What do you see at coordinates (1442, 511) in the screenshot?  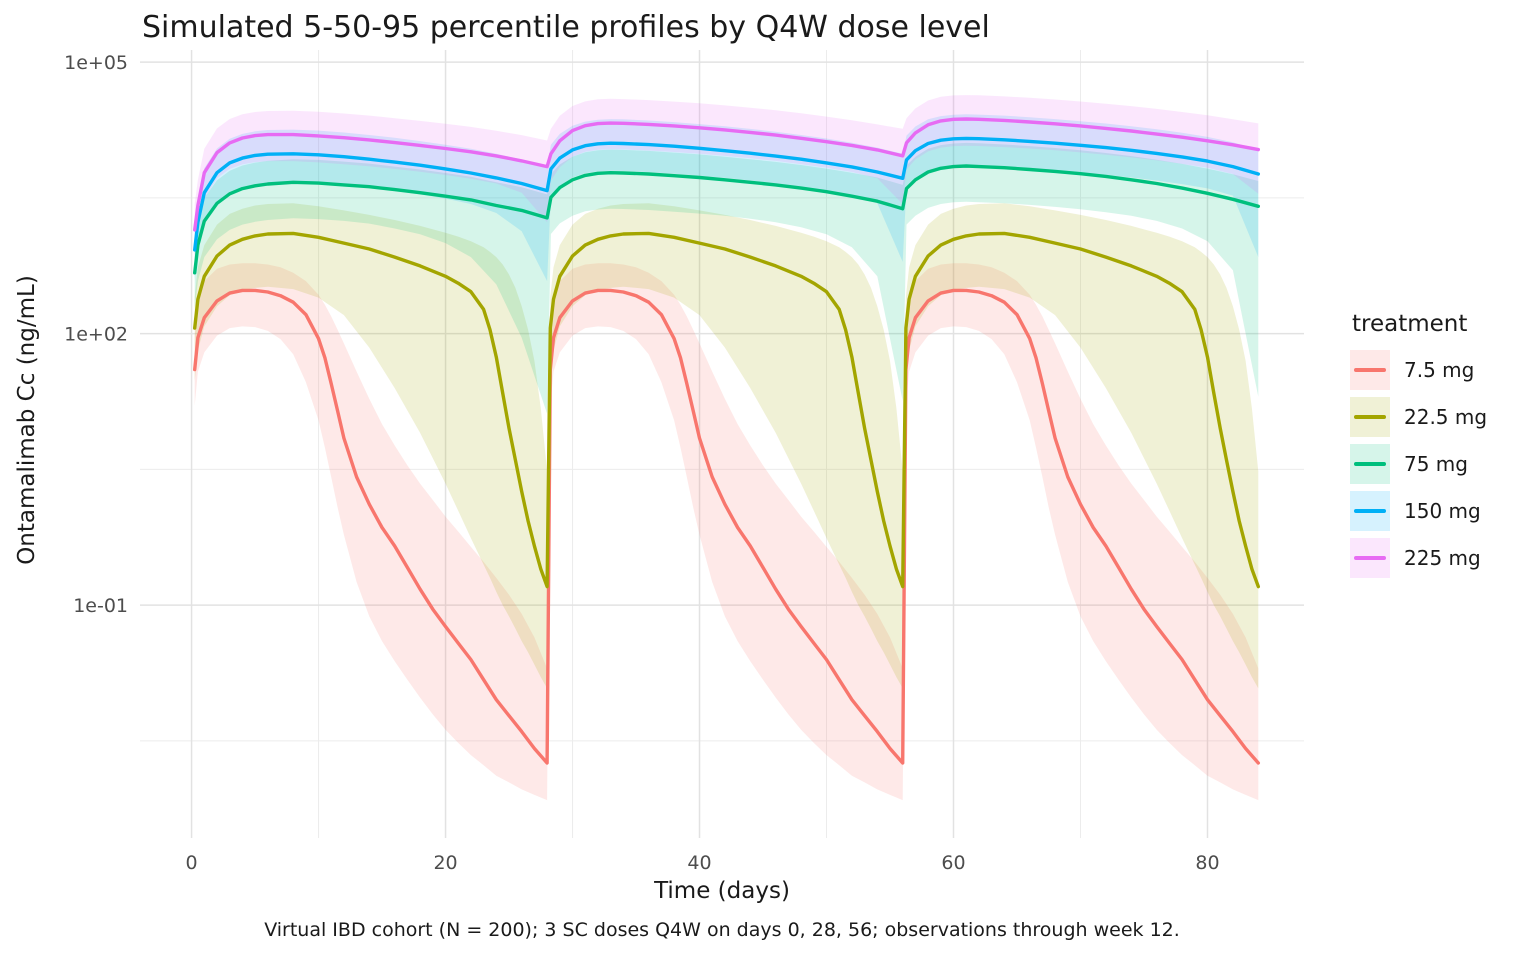 I see `legend-label: 150 mg` at bounding box center [1442, 511].